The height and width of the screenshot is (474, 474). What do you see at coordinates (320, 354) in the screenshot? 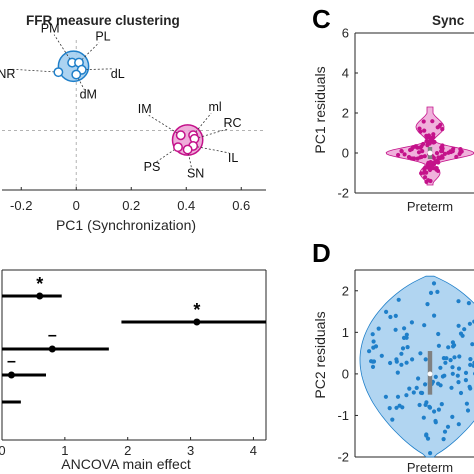
I see `panel-d-y-axis-label: PC2 residuals` at bounding box center [320, 354].